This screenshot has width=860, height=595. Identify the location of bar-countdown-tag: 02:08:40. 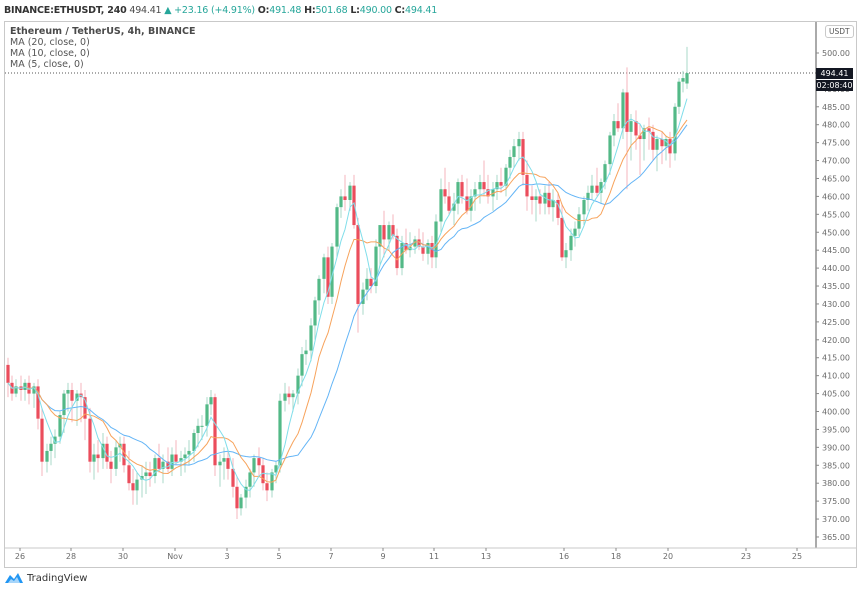
(834, 85).